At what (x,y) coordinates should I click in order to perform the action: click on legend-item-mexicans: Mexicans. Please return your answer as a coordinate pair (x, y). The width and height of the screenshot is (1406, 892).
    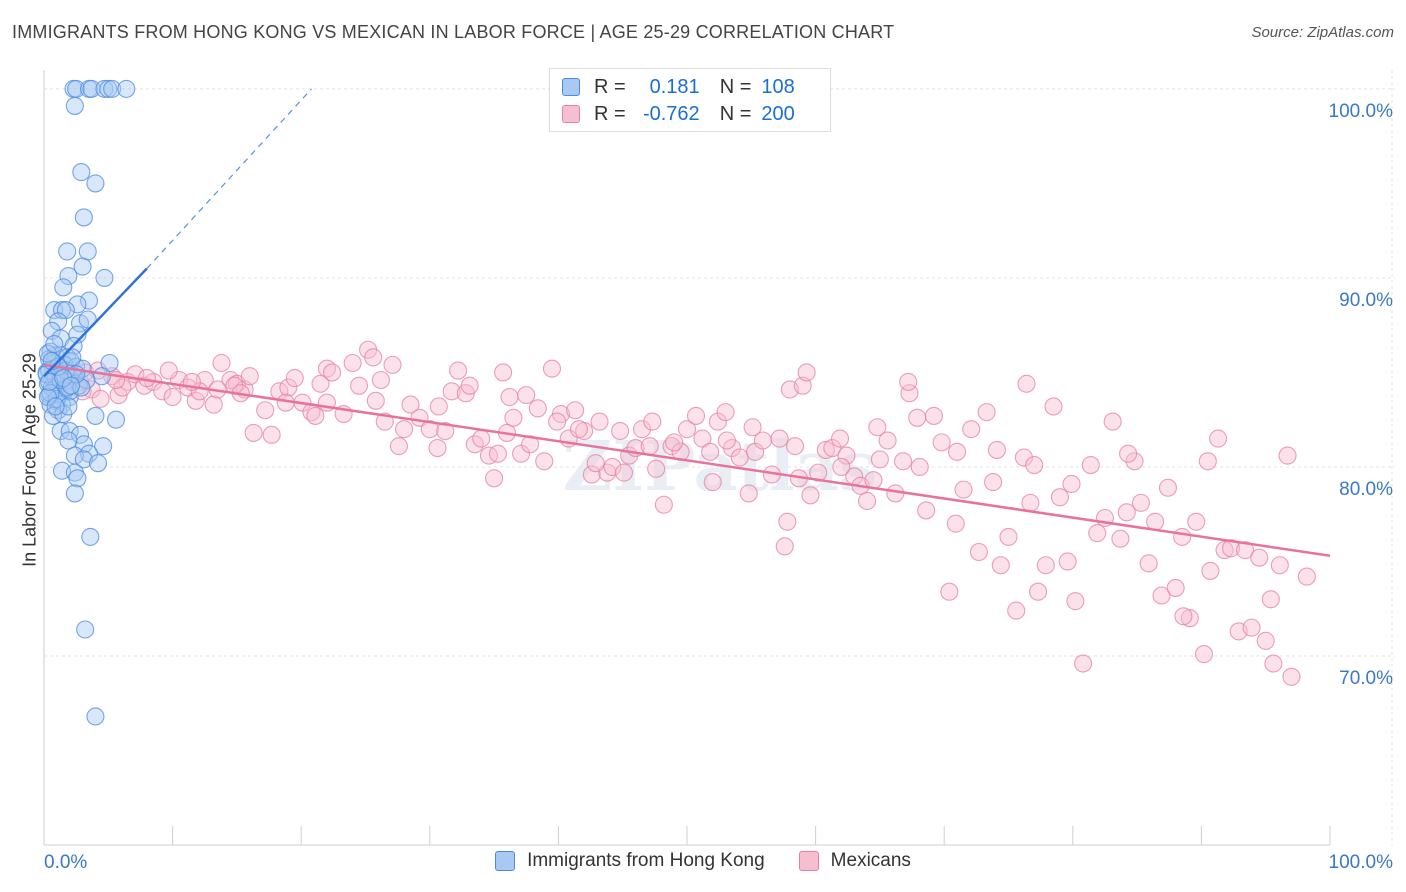
    Looking at the image, I should click on (854, 861).